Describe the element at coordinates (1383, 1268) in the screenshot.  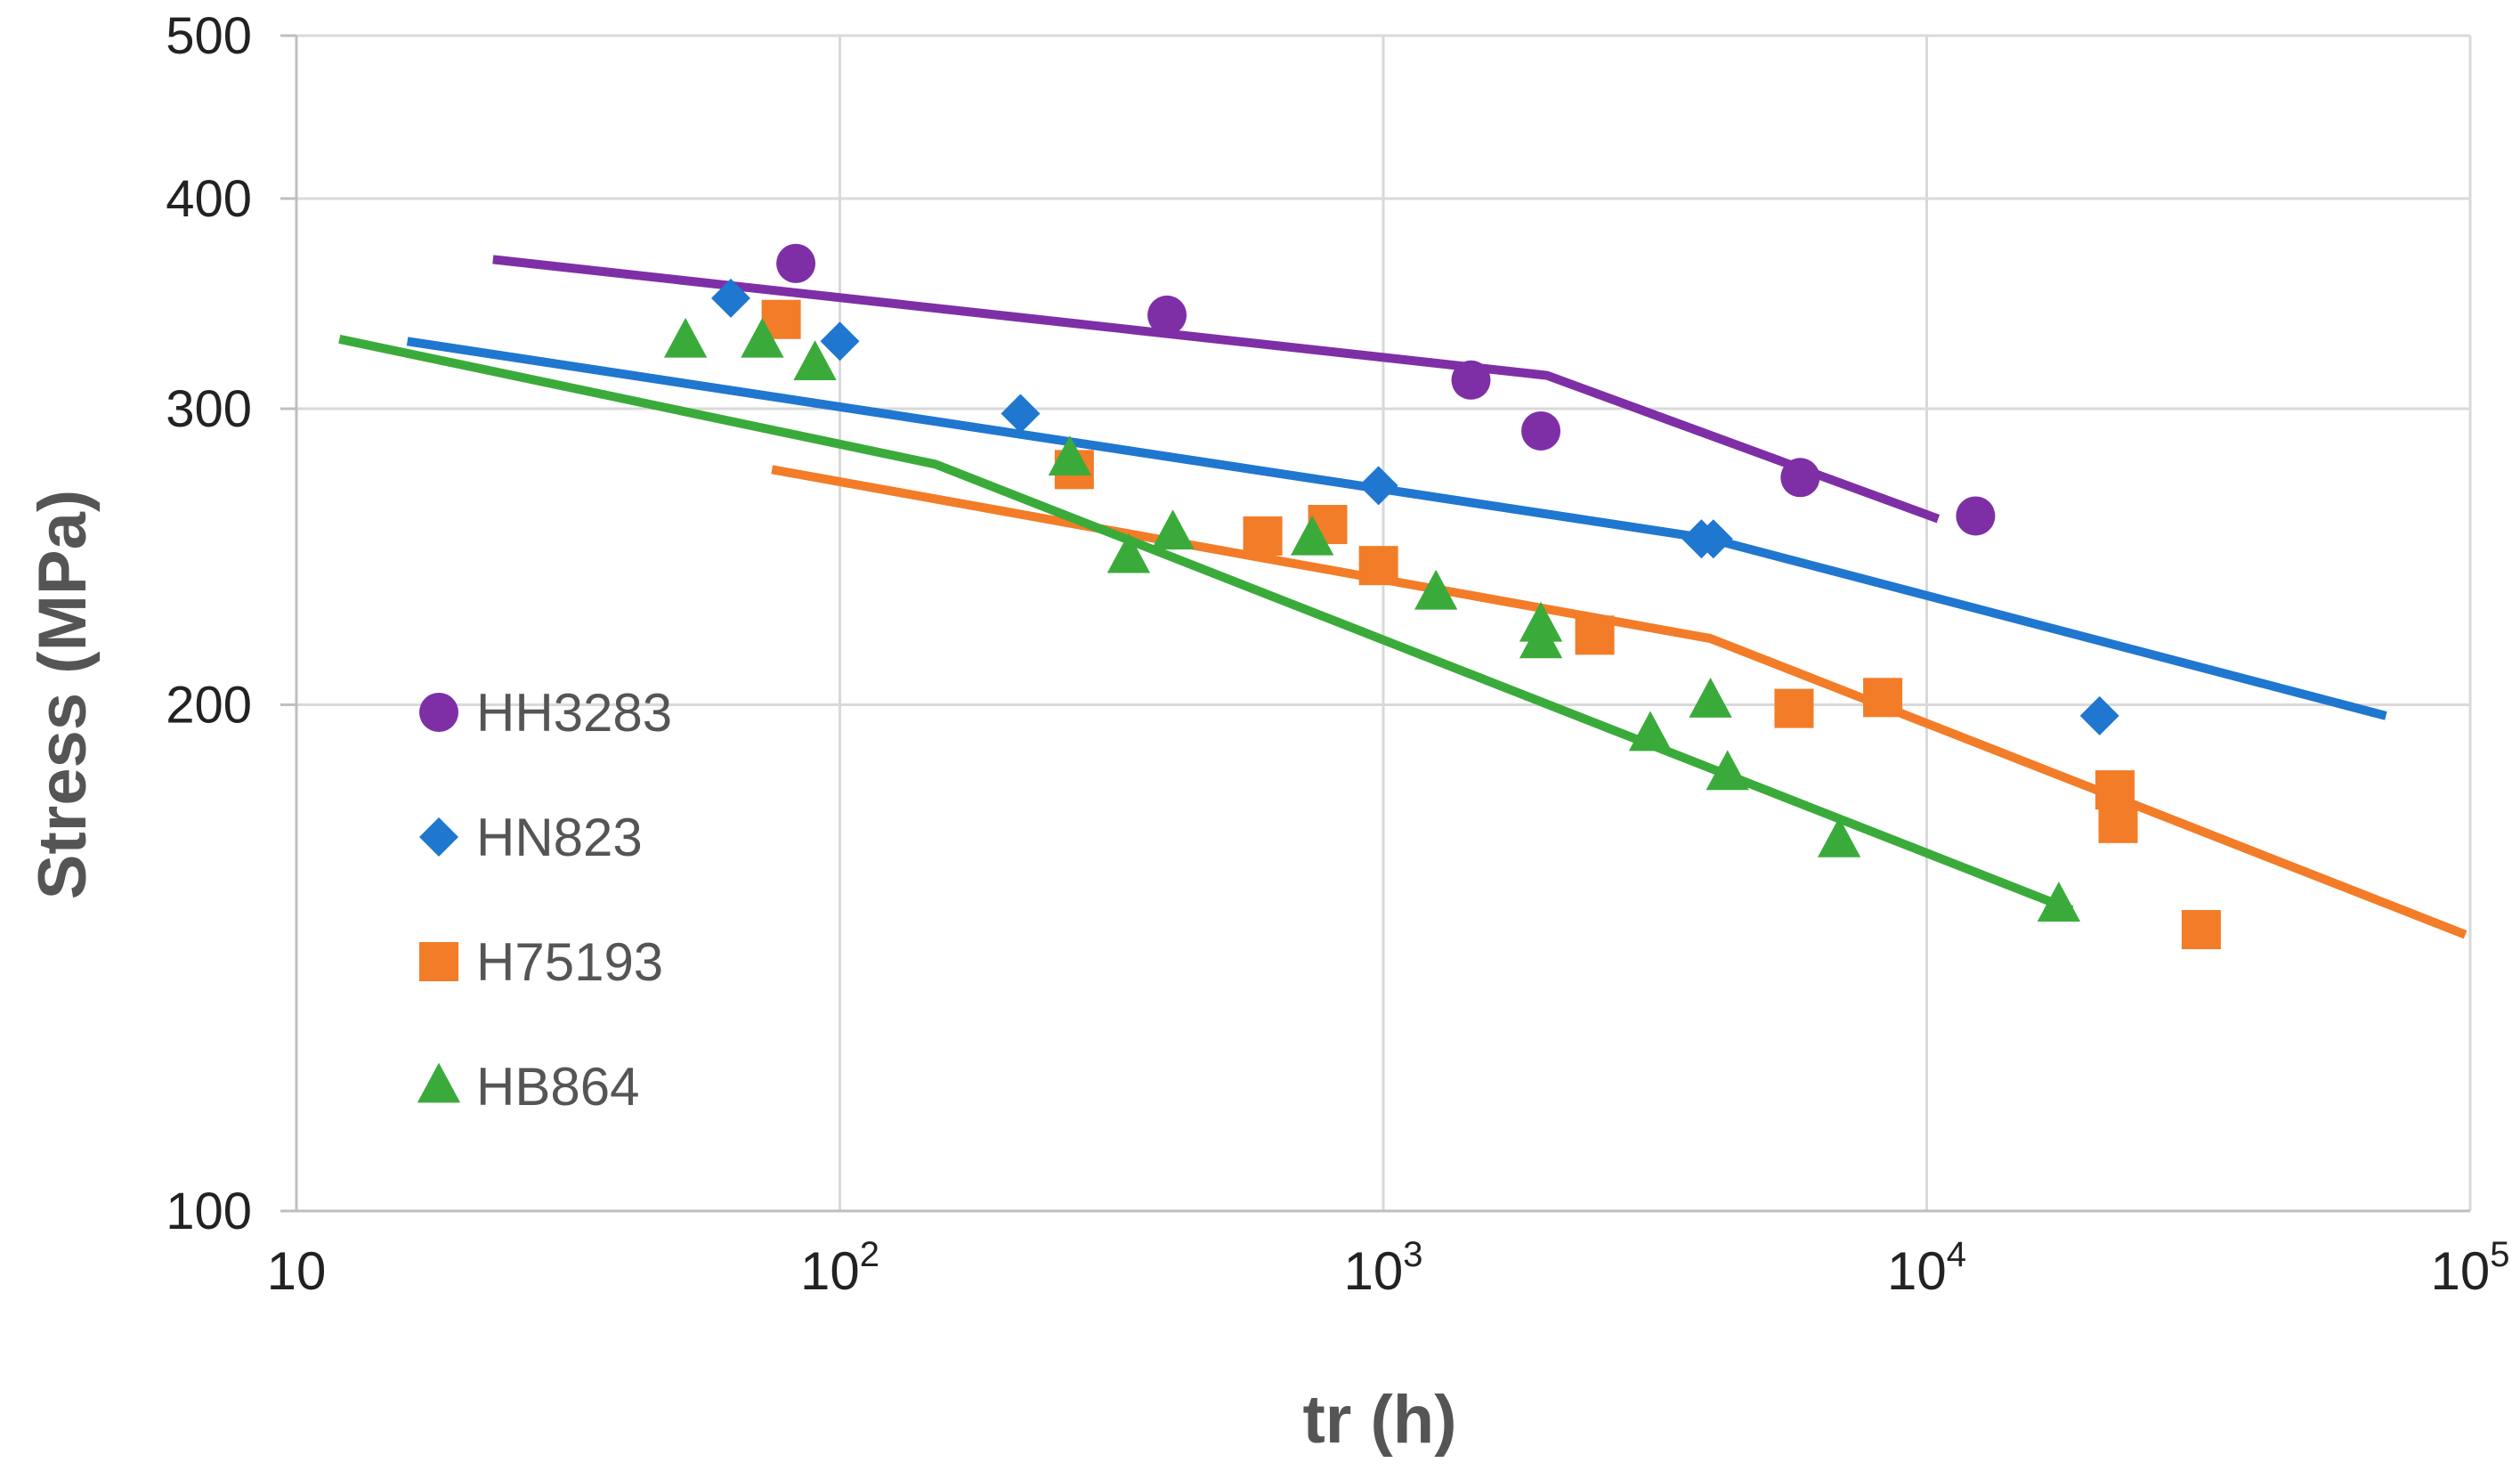
I see `x-tick-label: 10³` at that location.